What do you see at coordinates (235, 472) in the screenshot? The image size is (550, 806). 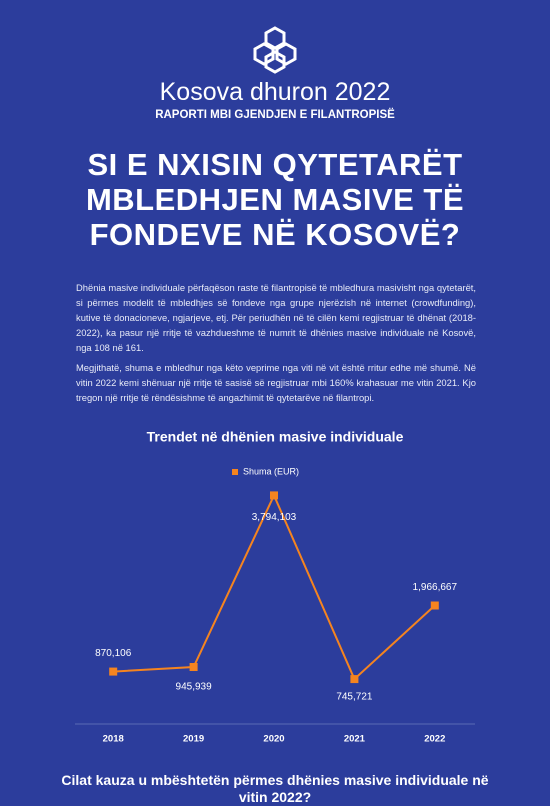 I see `legend-marker` at bounding box center [235, 472].